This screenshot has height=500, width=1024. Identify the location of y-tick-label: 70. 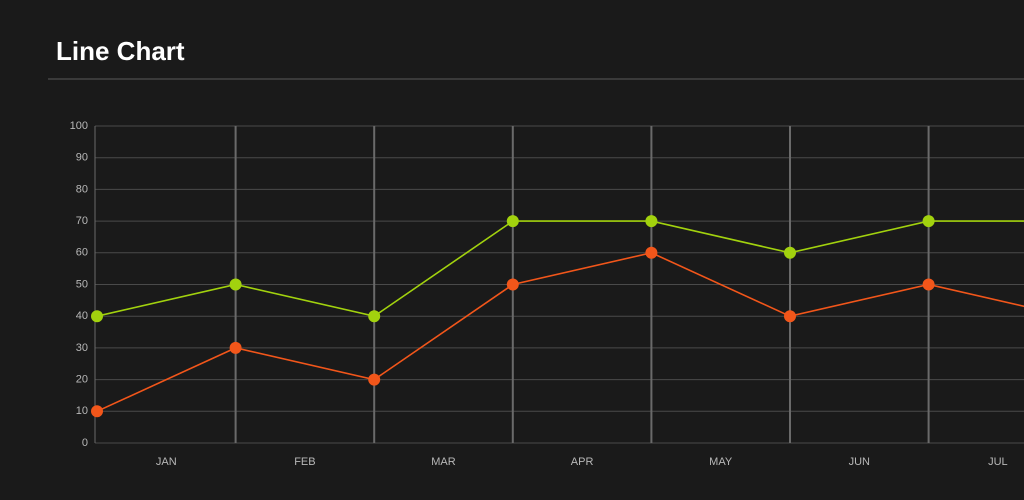
(82, 221).